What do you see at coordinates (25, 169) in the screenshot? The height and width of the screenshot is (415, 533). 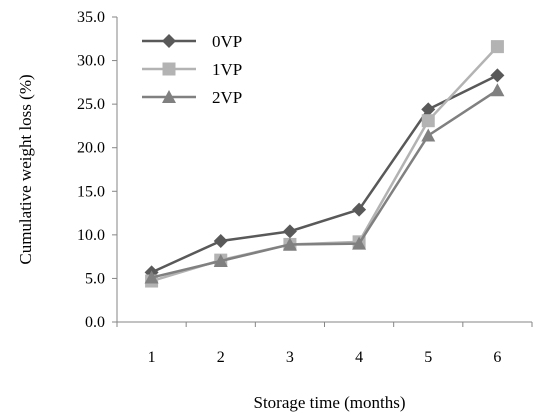 I see `y-axis-title: Cumulative weight loss (%)` at bounding box center [25, 169].